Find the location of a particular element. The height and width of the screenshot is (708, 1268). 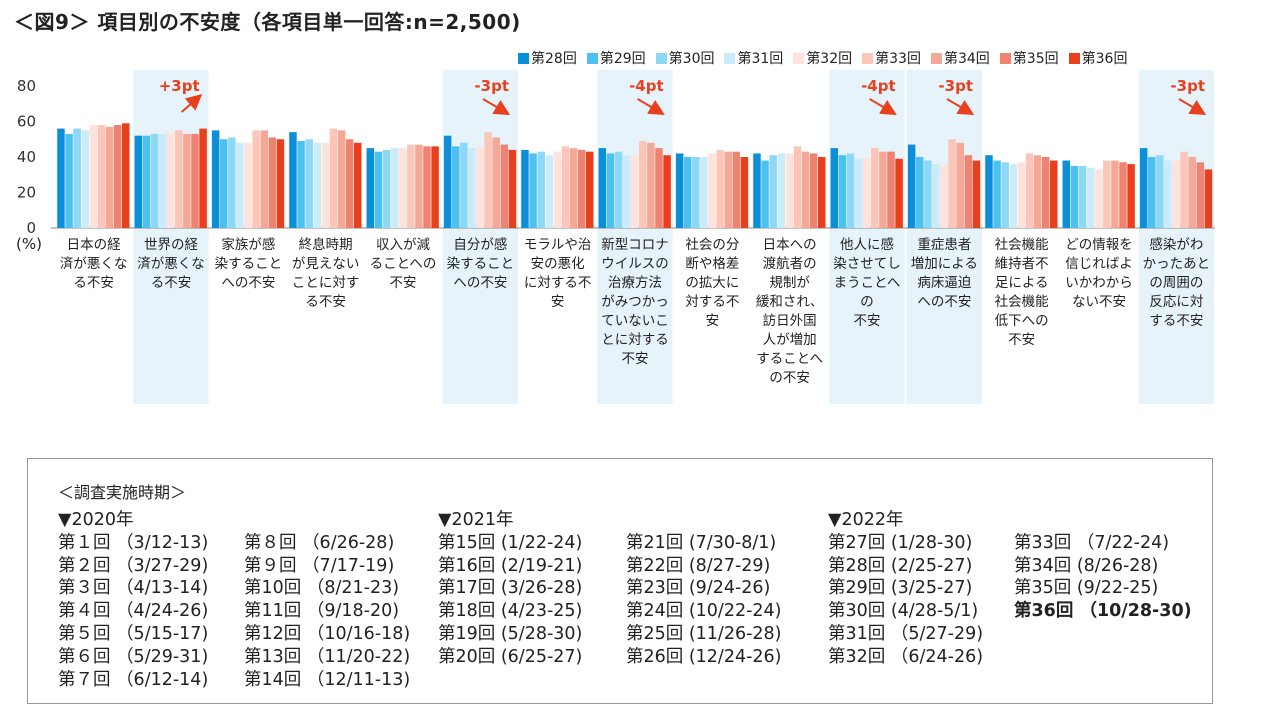

x-category-label: モラルや治 安の悪化 に対する不 安 is located at coordinates (557, 273).